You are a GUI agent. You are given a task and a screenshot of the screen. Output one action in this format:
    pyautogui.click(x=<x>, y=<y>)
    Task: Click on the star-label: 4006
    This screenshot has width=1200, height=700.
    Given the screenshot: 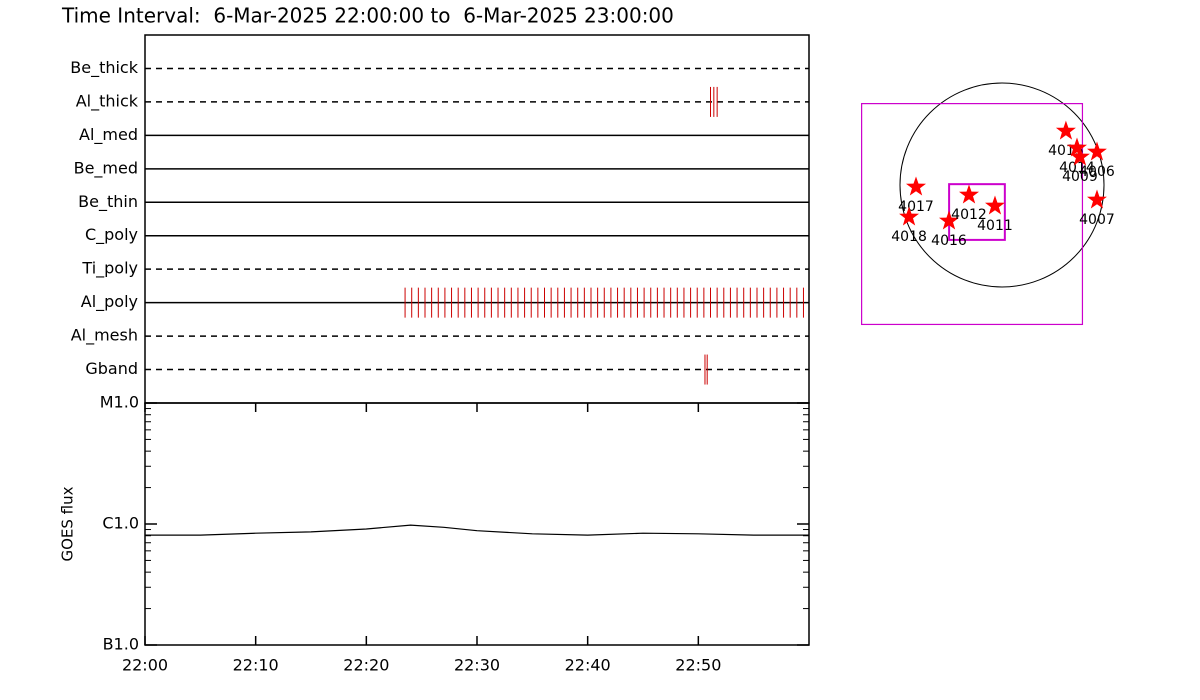 What is the action you would take?
    pyautogui.click(x=1097, y=172)
    